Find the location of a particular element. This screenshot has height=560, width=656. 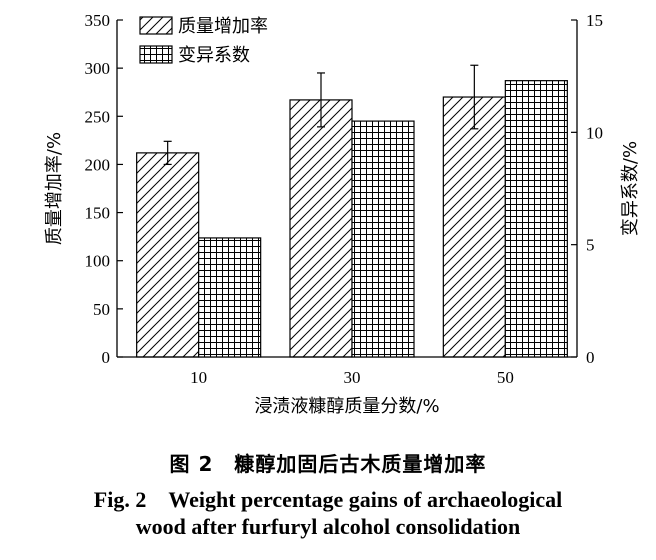

y2-axis-title: 变异系数/% is located at coordinates (630, 188).